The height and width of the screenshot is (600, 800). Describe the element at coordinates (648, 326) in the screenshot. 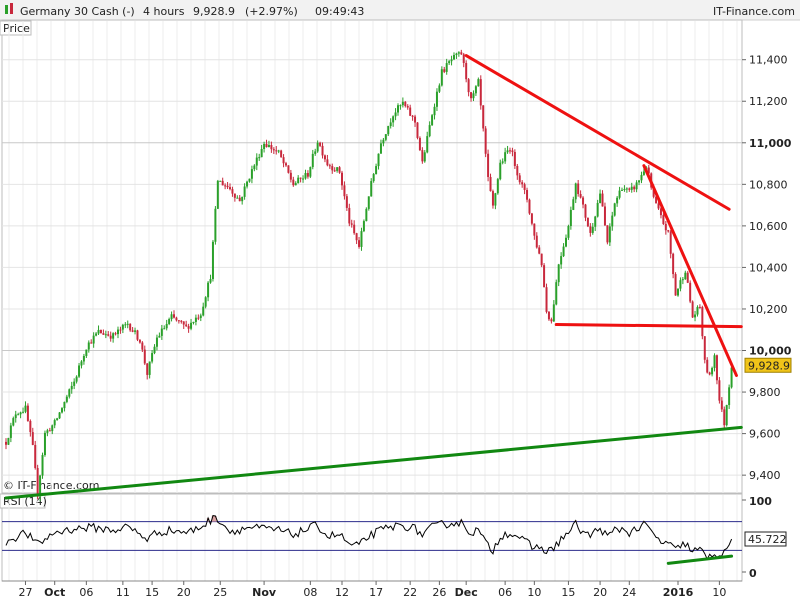

I see `resistance-trendline` at that location.